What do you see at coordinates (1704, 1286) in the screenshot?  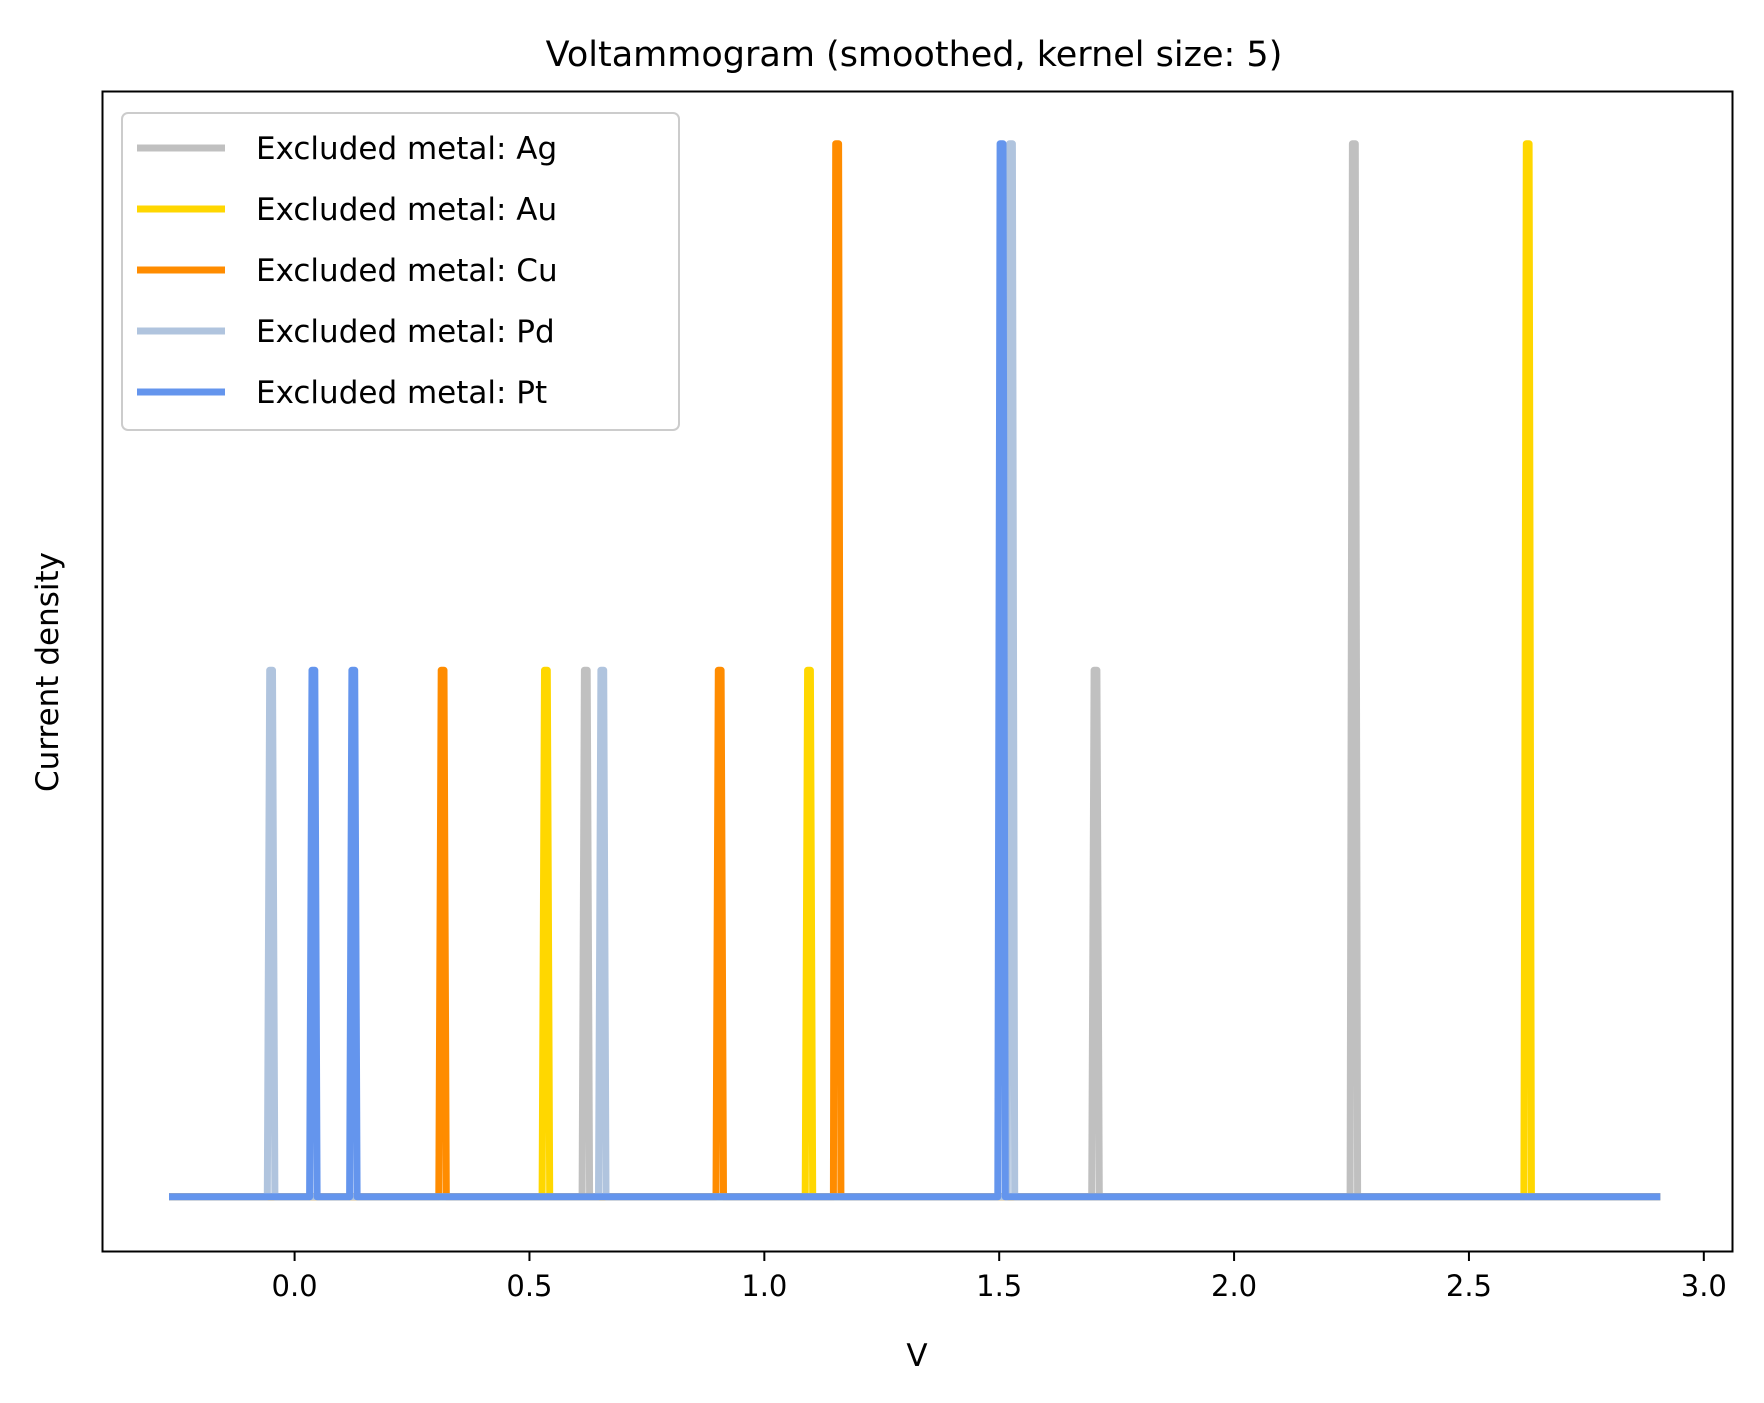 I see `x-tick-label: 3.0` at bounding box center [1704, 1286].